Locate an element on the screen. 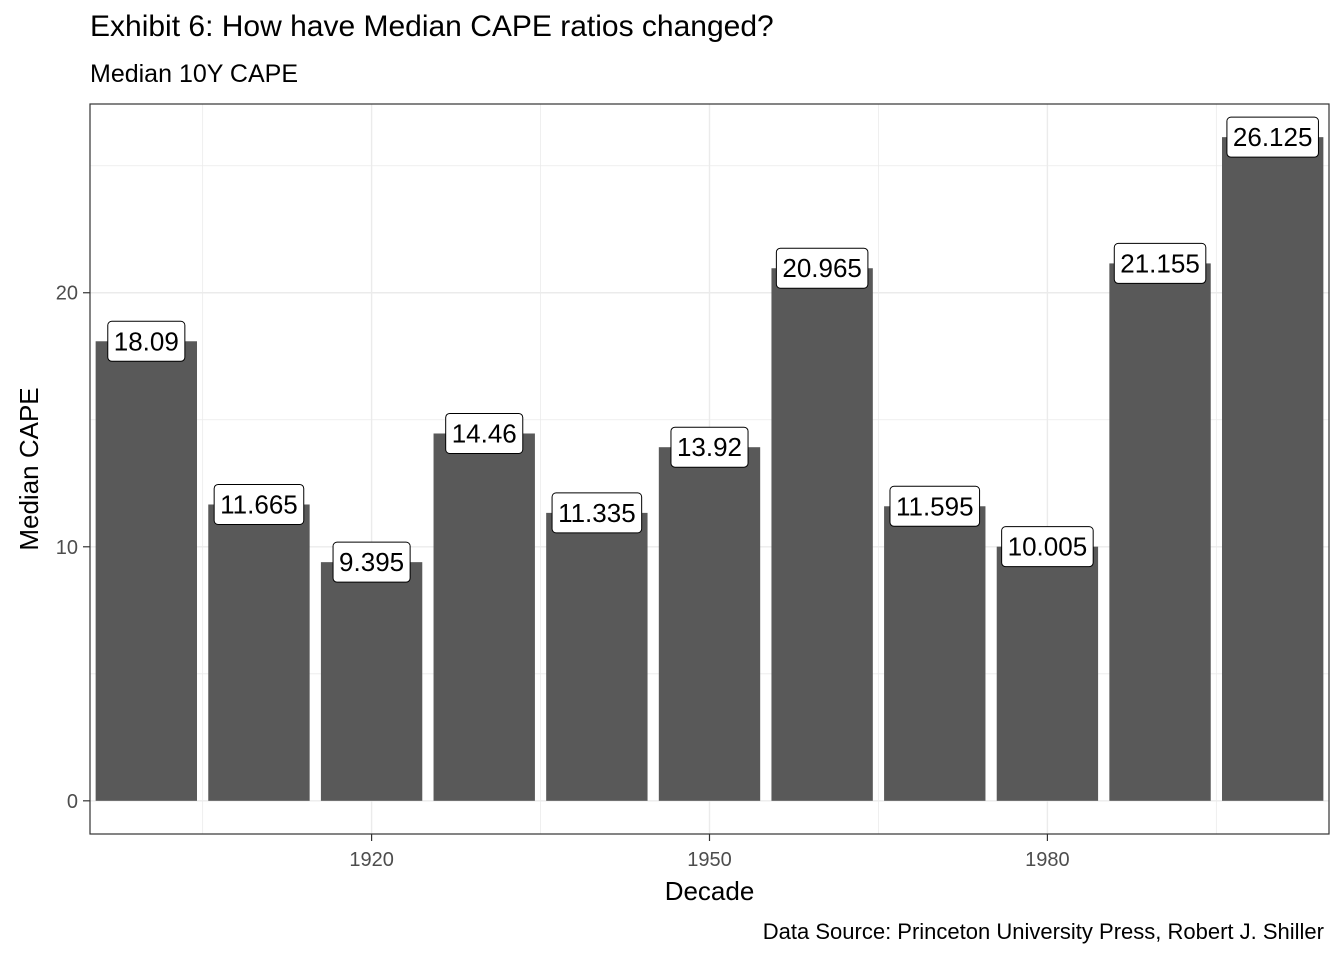  y-tick-label: 10 is located at coordinates (67, 548).